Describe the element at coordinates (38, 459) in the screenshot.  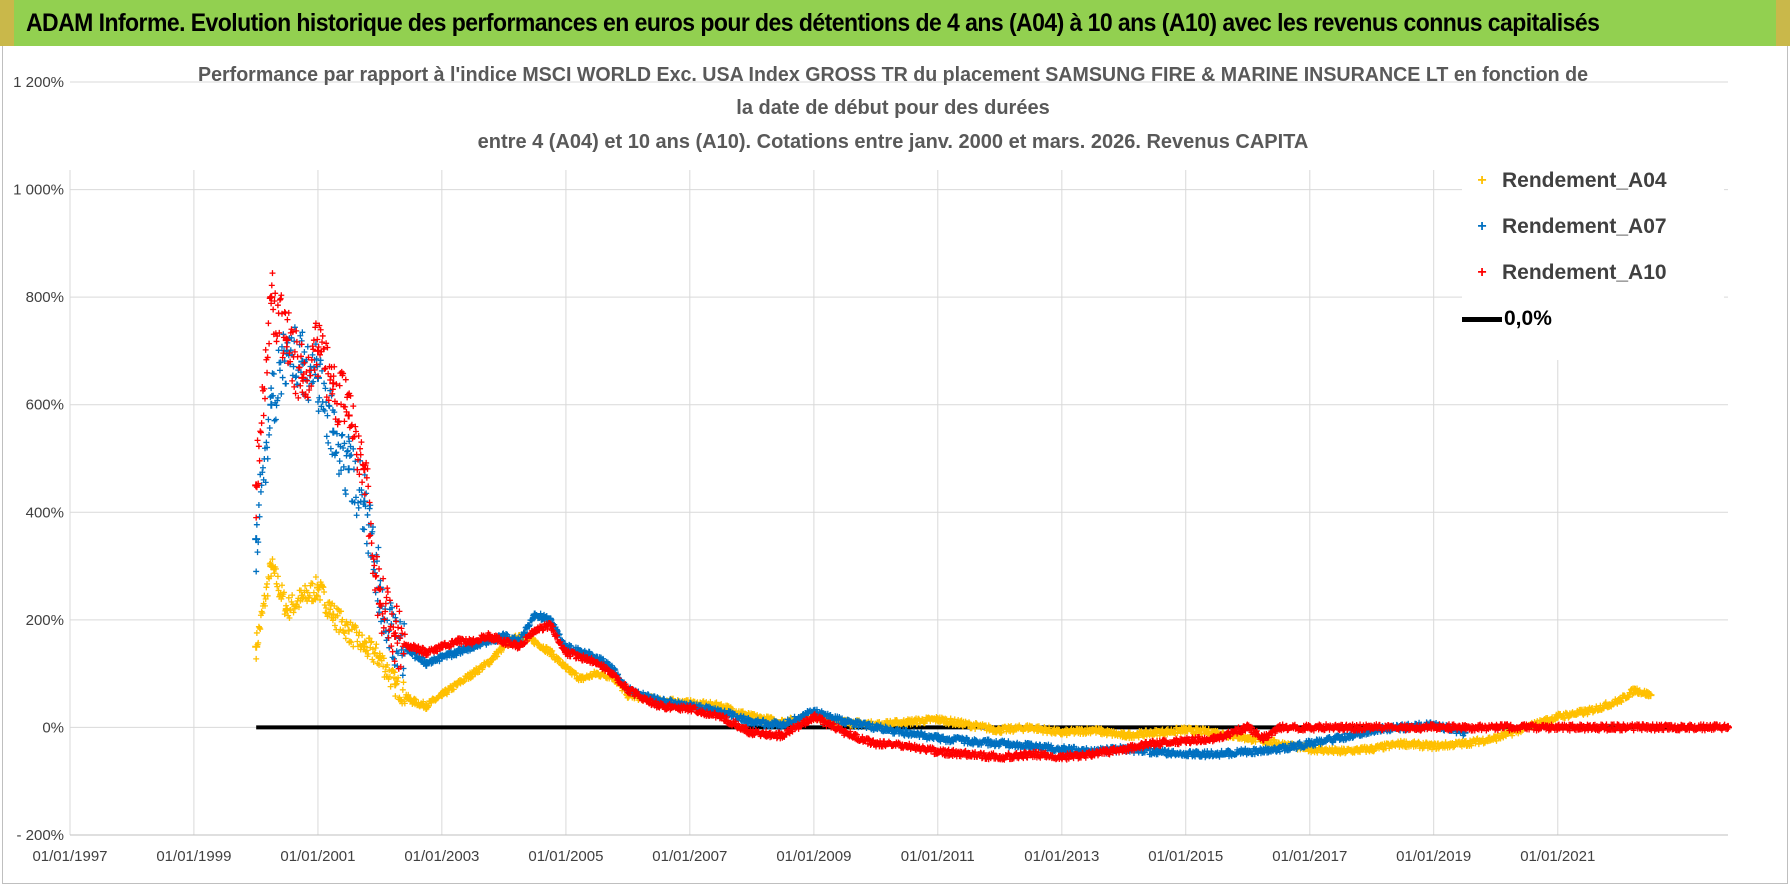
I see `y-axis-ticks: - 200%0%200%400%600%800%1 000%1 200%` at that location.